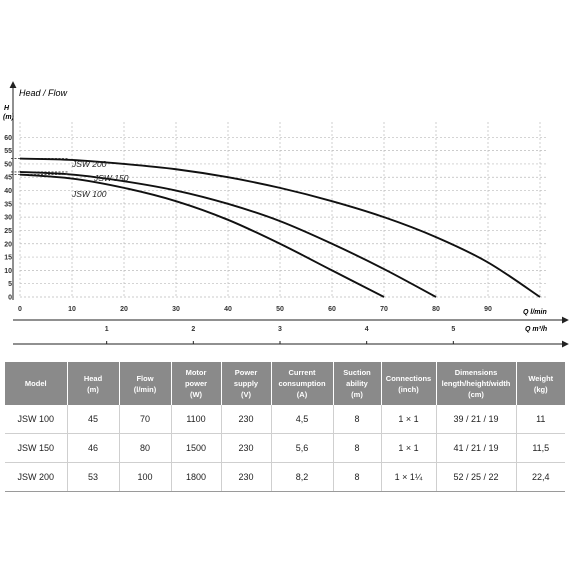 The width and height of the screenshot is (570, 570). Describe the element at coordinates (107, 329) in the screenshot. I see `x2-tick-label: 1` at that location.